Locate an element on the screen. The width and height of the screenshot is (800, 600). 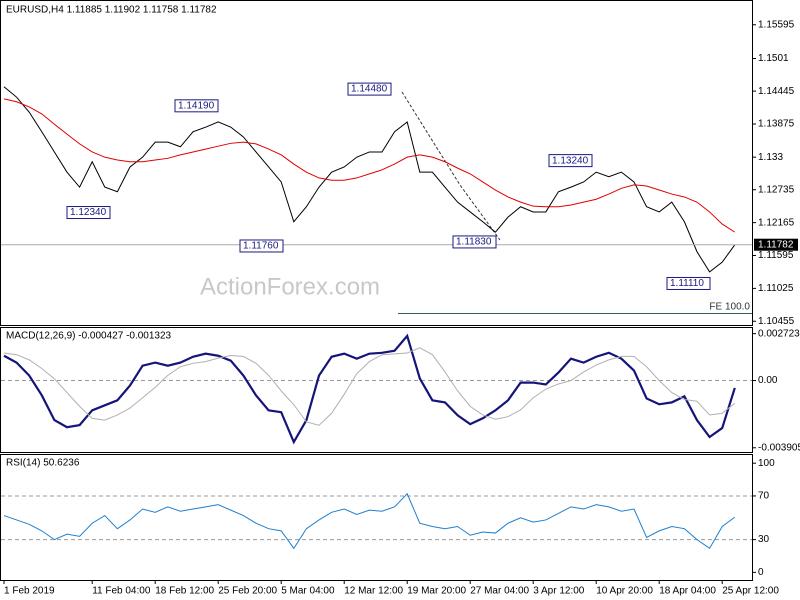
annotation-label: 1.11110 is located at coordinates (687, 283).